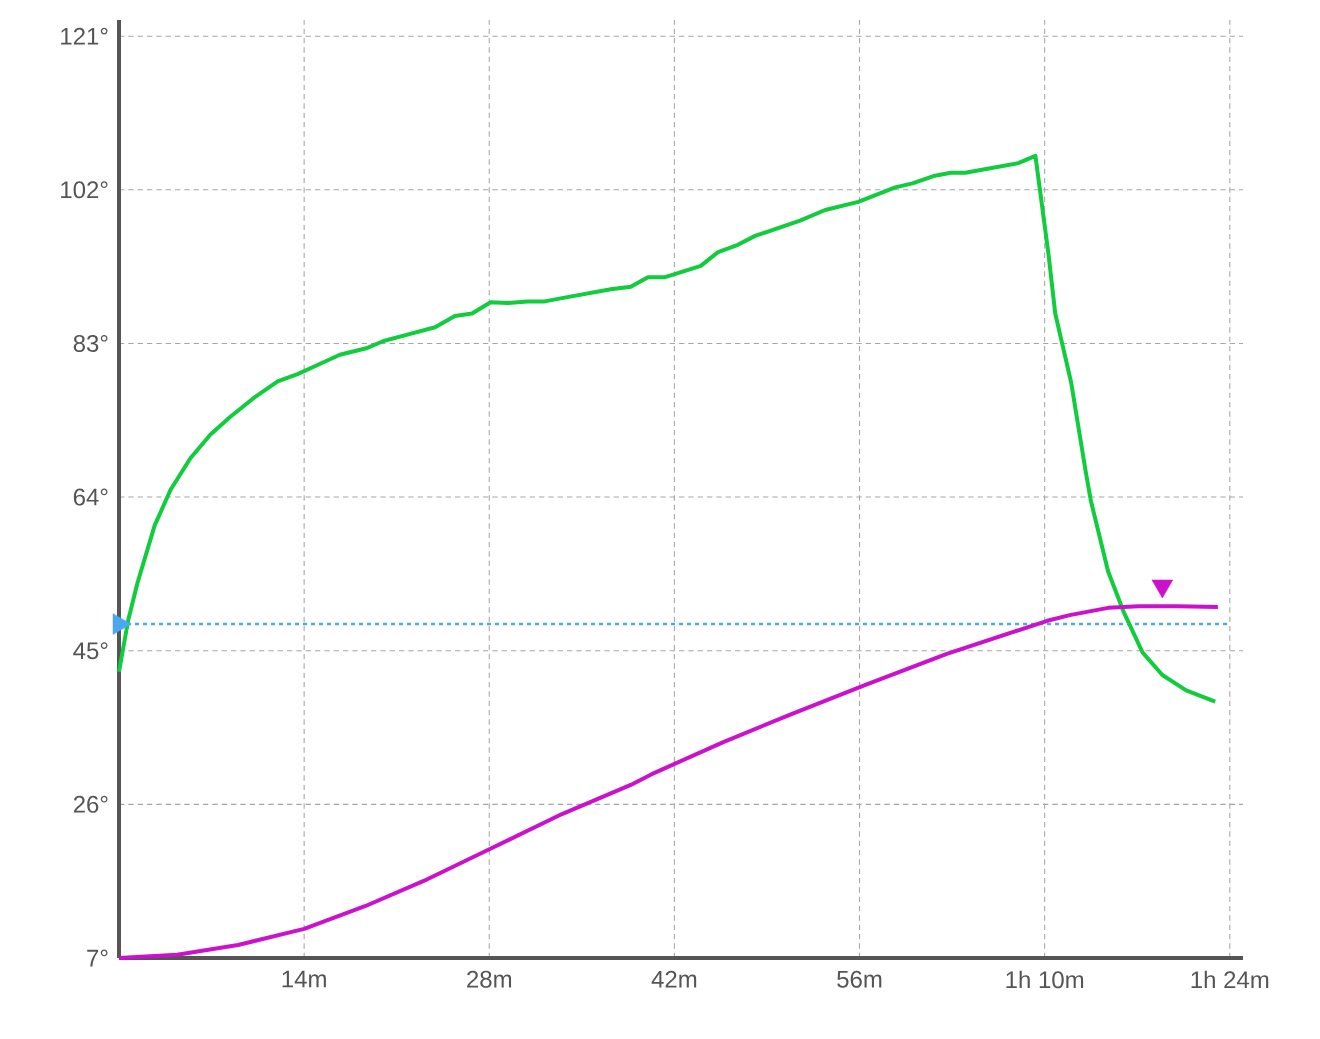  I want to click on y-tick-label: 45°, so click(90, 651).